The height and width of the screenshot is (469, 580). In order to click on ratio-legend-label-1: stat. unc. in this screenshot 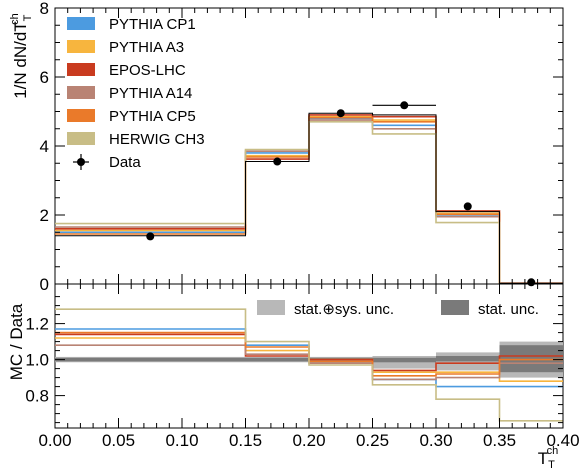, I will do `click(508, 309)`.